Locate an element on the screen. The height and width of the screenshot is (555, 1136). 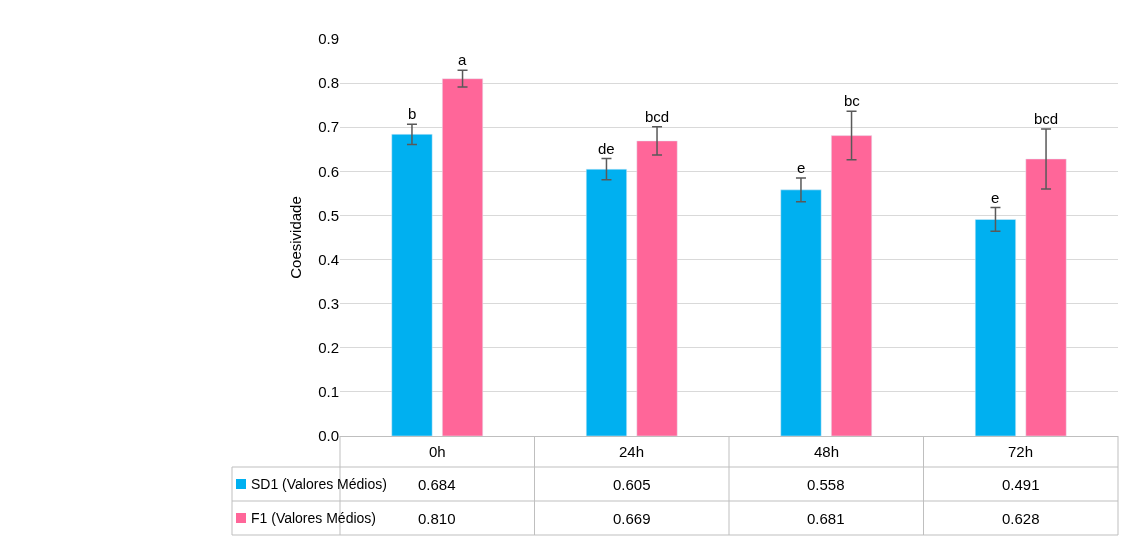
y-tick-label: 0.1 is located at coordinates (328, 392).